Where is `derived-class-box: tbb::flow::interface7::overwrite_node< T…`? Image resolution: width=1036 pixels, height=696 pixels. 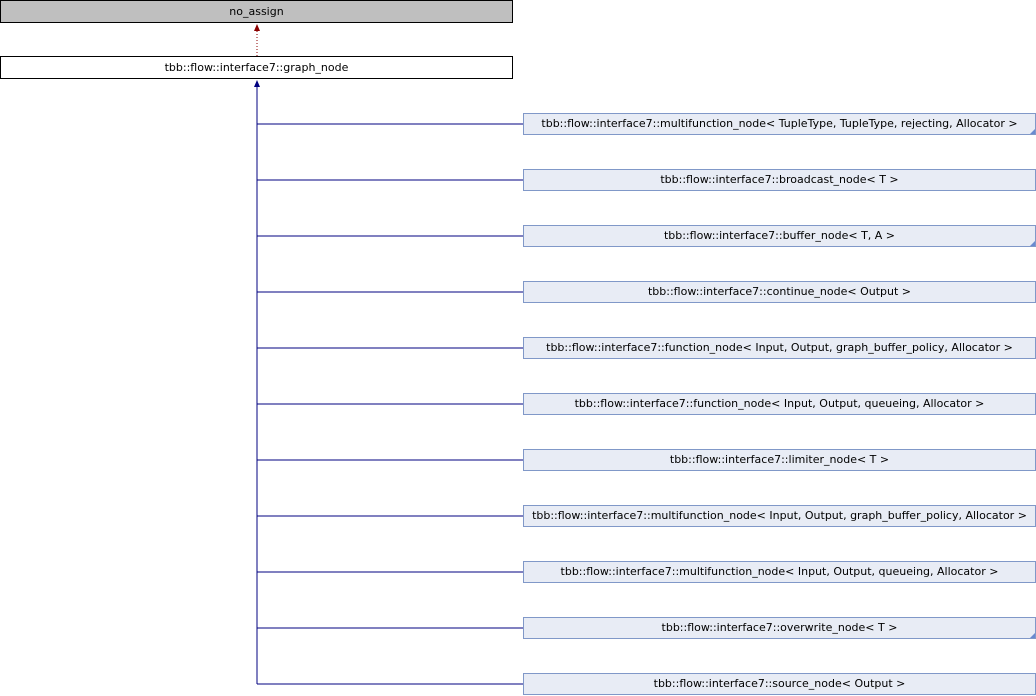
derived-class-box: tbb::flow::interface7::overwrite_node< T… is located at coordinates (779, 628).